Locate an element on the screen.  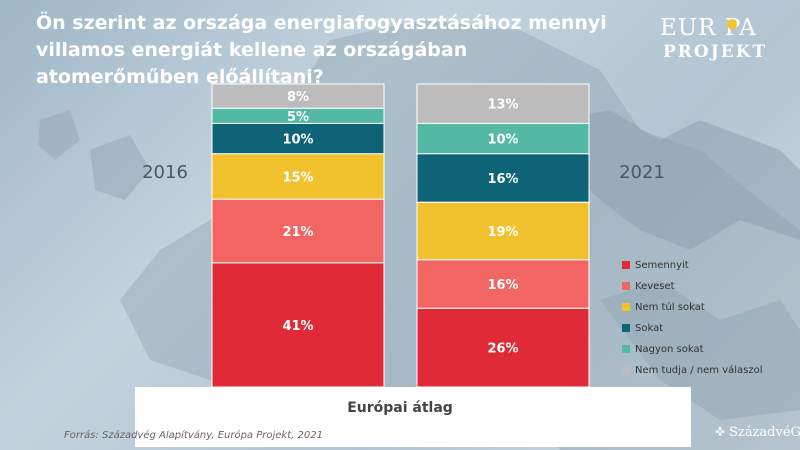
legend-item: Keveset is located at coordinates (708, 290).